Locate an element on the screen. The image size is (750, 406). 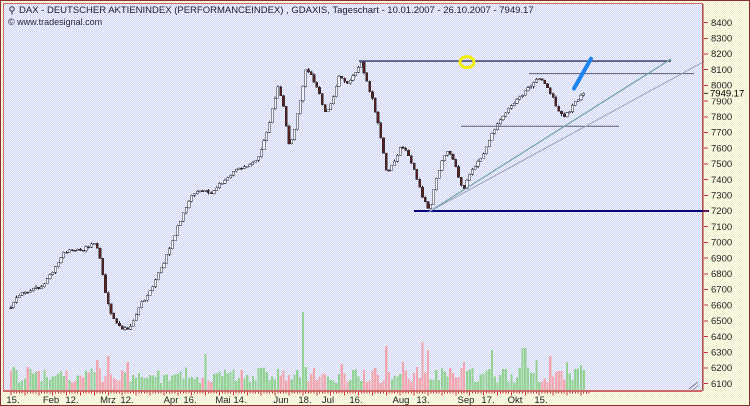
rising-trendline-shallow is located at coordinates (566, 137).